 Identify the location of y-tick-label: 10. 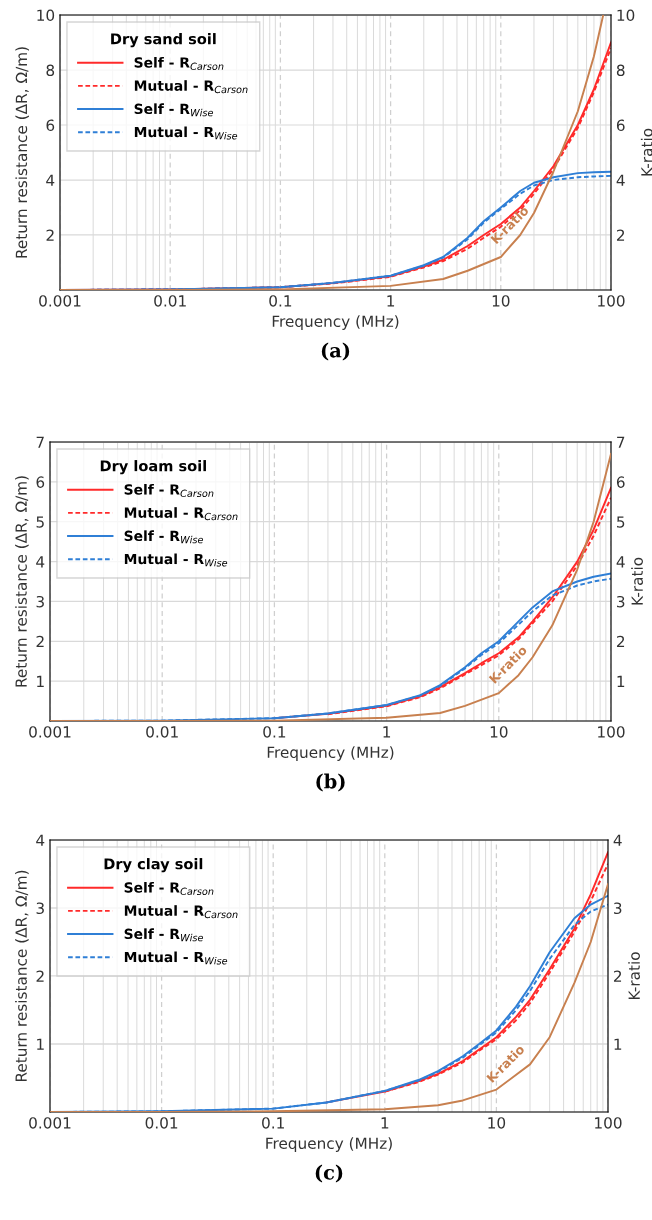
(46, 15).